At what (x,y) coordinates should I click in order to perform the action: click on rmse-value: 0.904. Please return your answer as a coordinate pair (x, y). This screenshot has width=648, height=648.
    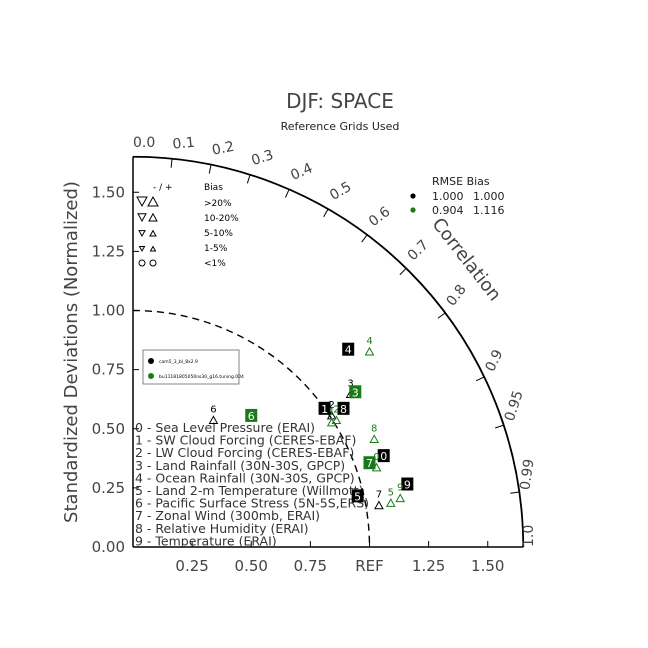
    Looking at the image, I should click on (448, 210).